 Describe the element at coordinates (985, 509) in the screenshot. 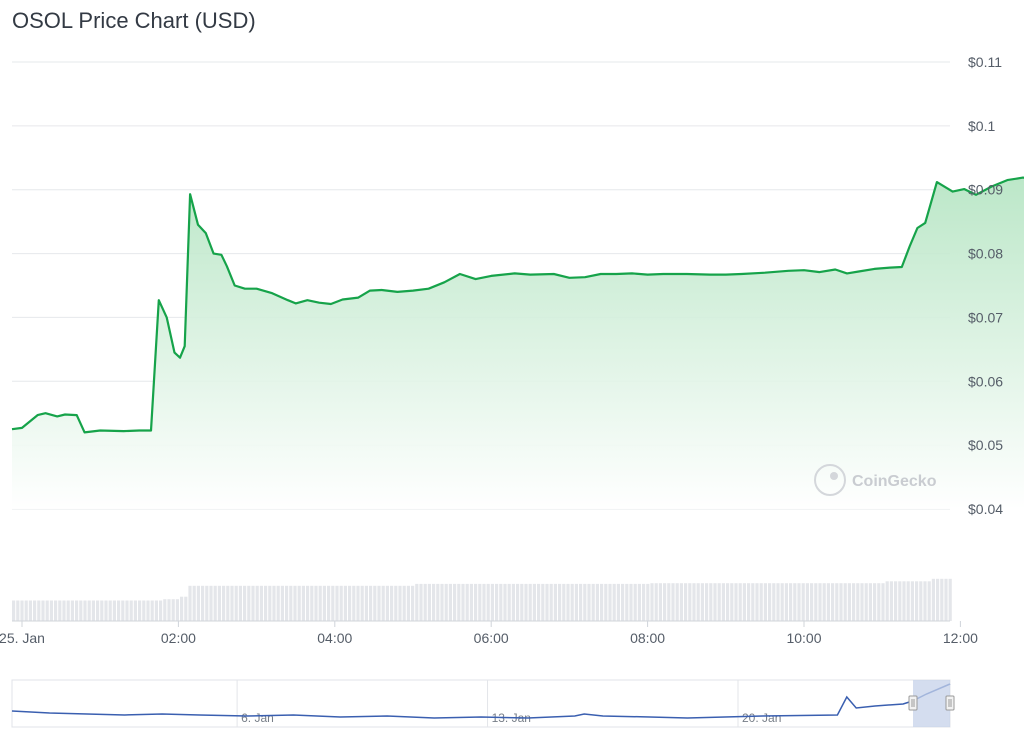

I see `y-tick-label: $0.04` at that location.